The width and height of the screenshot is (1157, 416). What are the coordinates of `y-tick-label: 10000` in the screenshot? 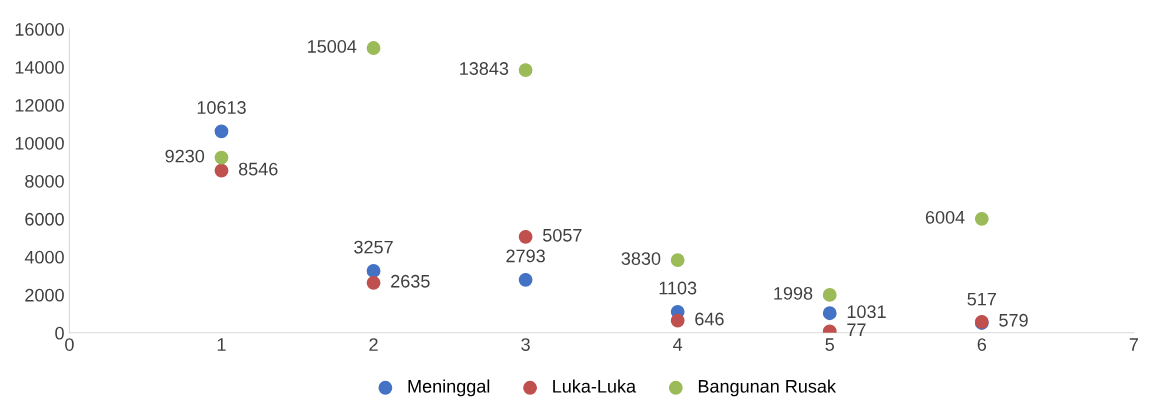 It's located at (39, 143).